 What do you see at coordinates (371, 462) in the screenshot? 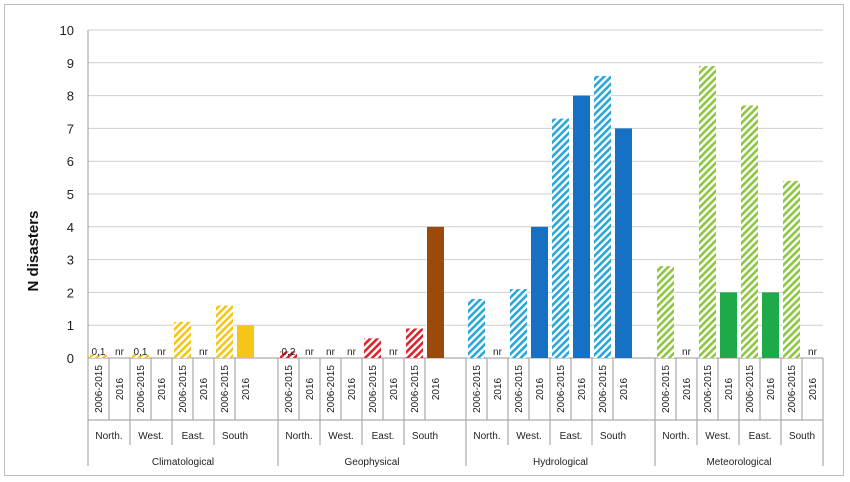
I see `group-label: Geophysical` at bounding box center [371, 462].